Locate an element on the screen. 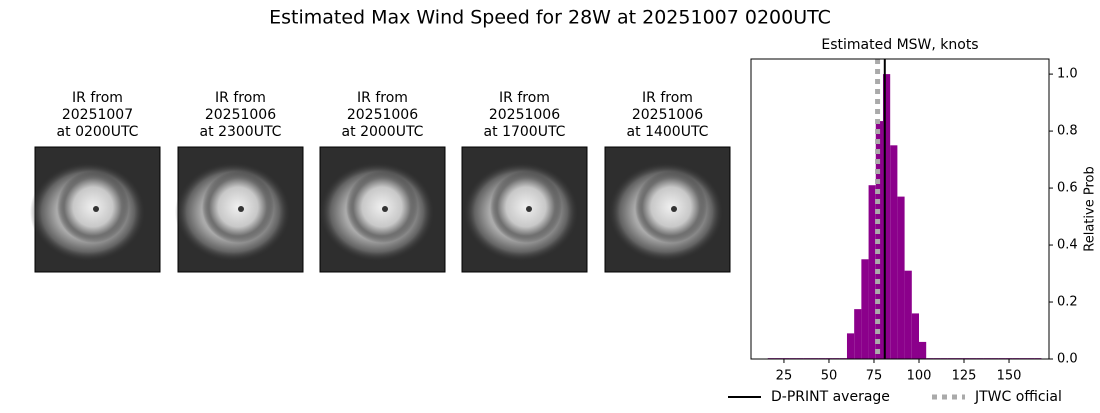  x-tick-label: 75 is located at coordinates (874, 376).